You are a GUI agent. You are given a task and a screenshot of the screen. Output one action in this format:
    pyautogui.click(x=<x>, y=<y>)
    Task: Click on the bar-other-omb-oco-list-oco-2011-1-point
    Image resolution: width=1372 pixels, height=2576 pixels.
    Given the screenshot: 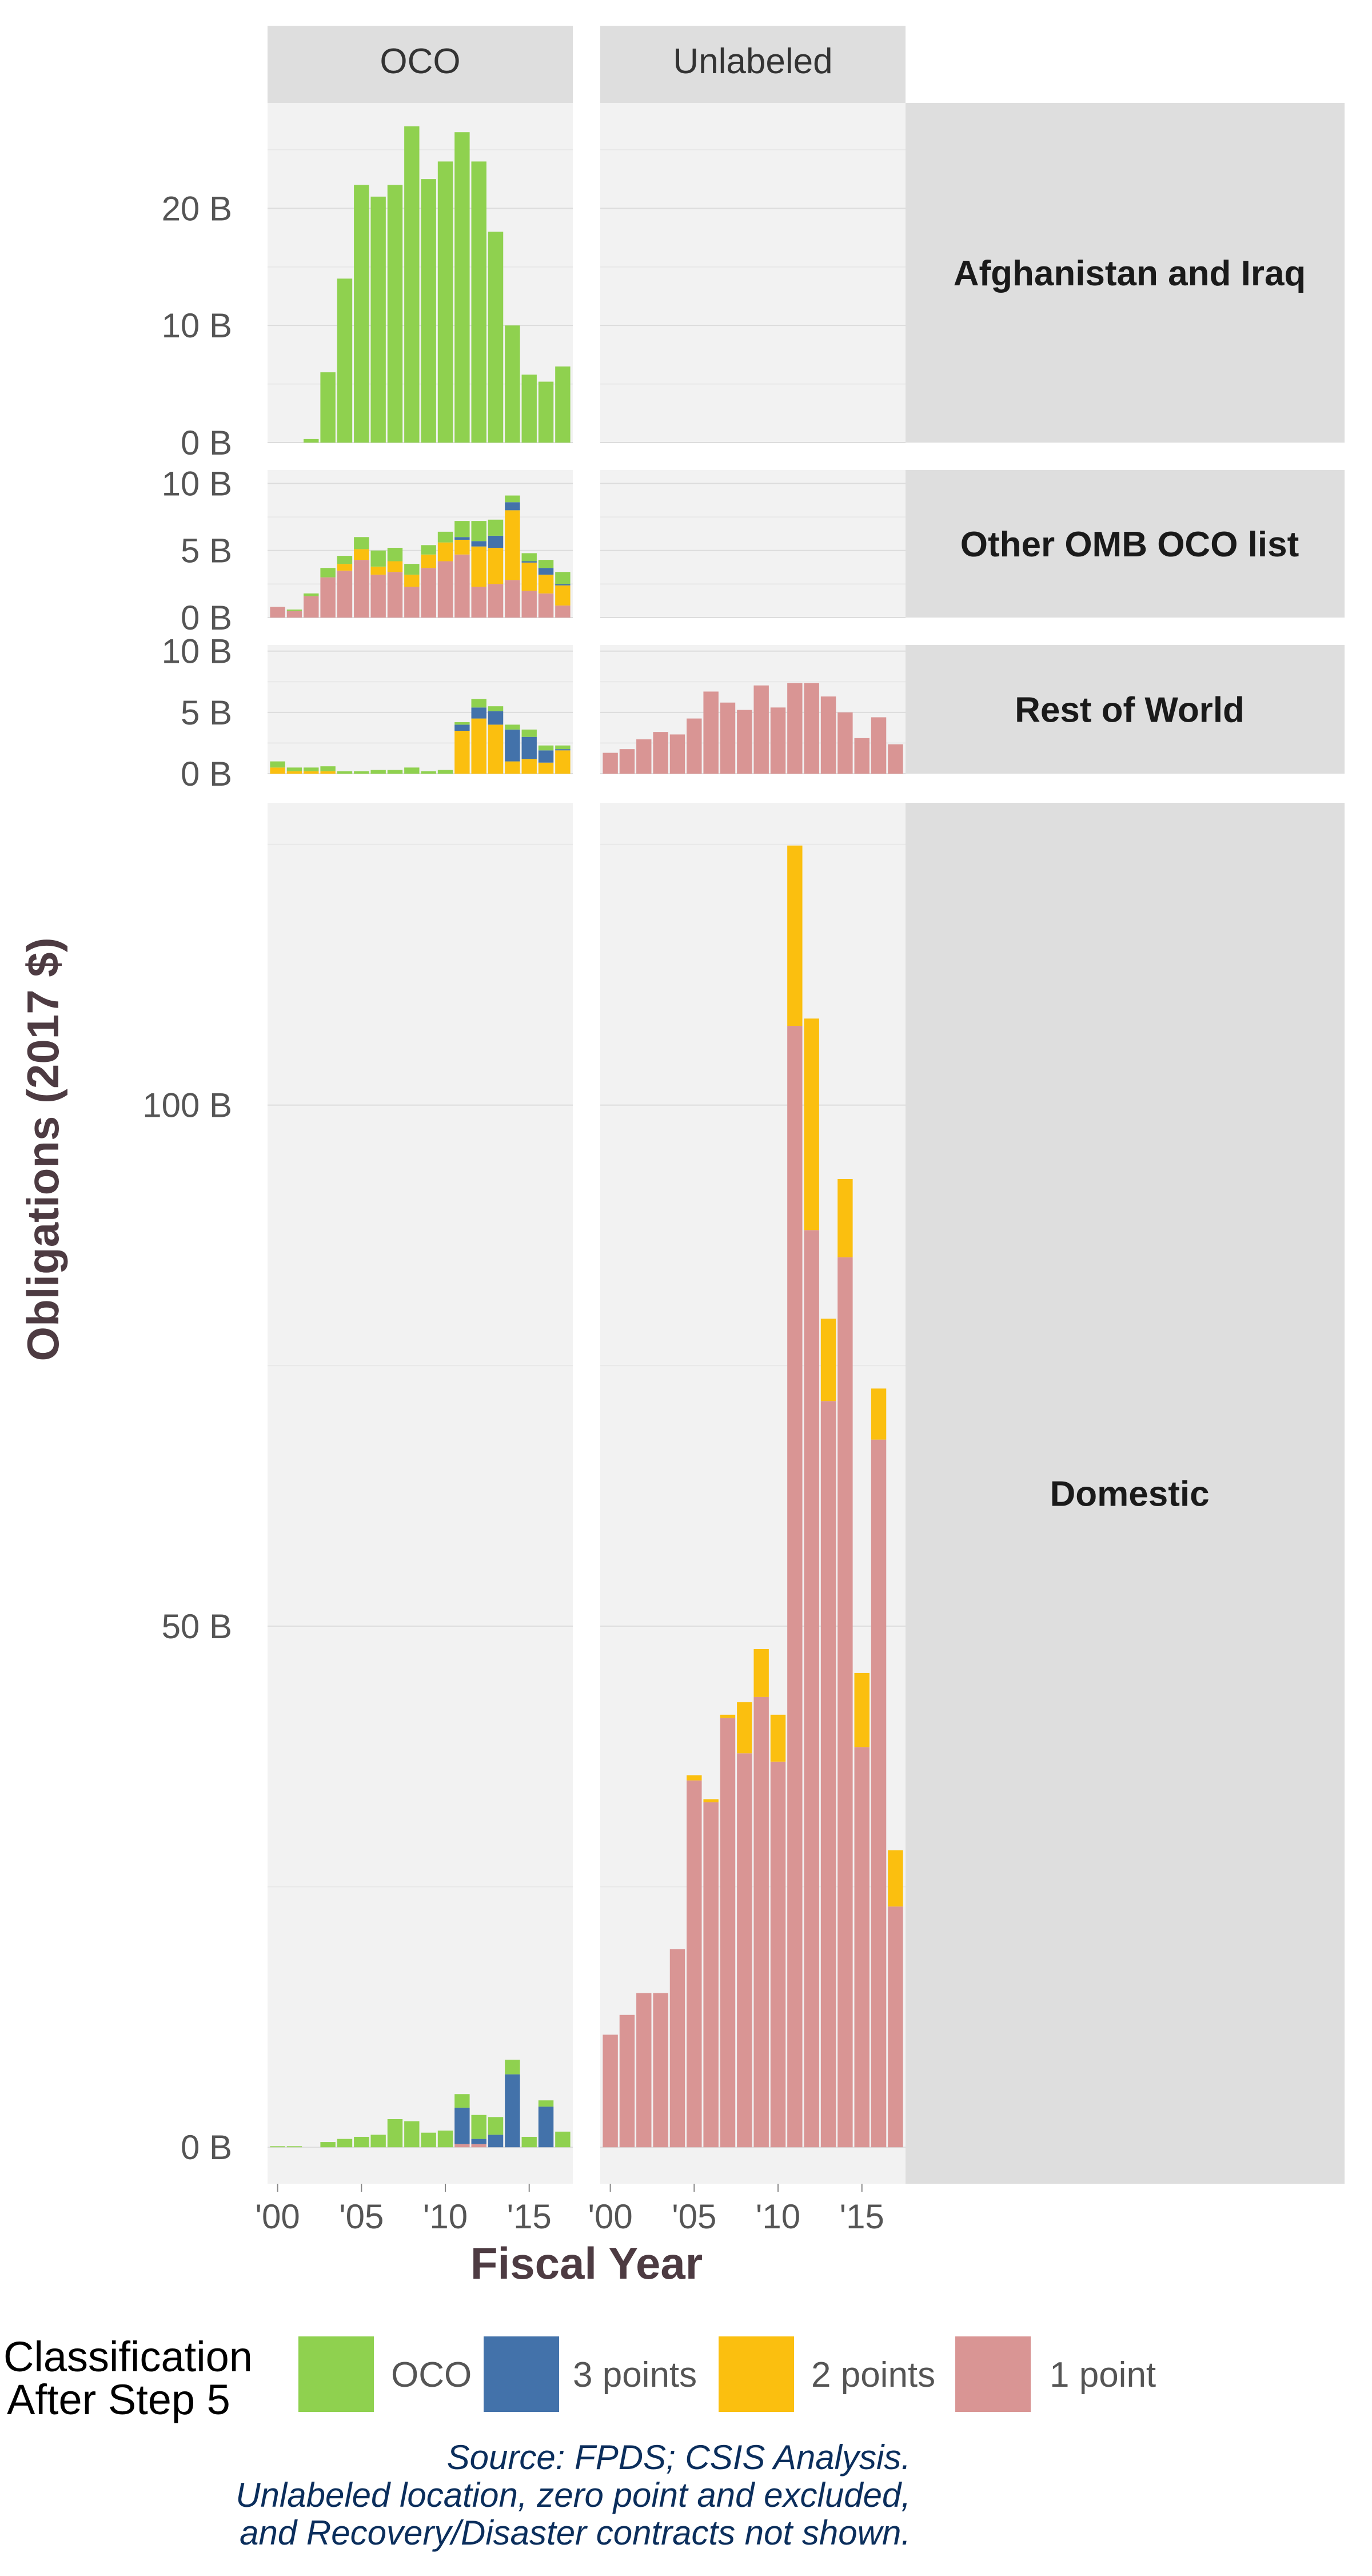 What is the action you would take?
    pyautogui.click(x=462, y=586)
    